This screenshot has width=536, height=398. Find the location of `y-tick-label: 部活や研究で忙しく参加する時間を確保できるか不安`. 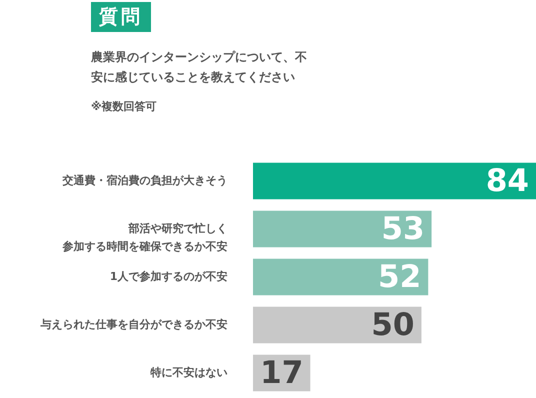

y-tick-label: 部活や研究で忙しく参加する時間を確保できるか不安 is located at coordinates (145, 237).